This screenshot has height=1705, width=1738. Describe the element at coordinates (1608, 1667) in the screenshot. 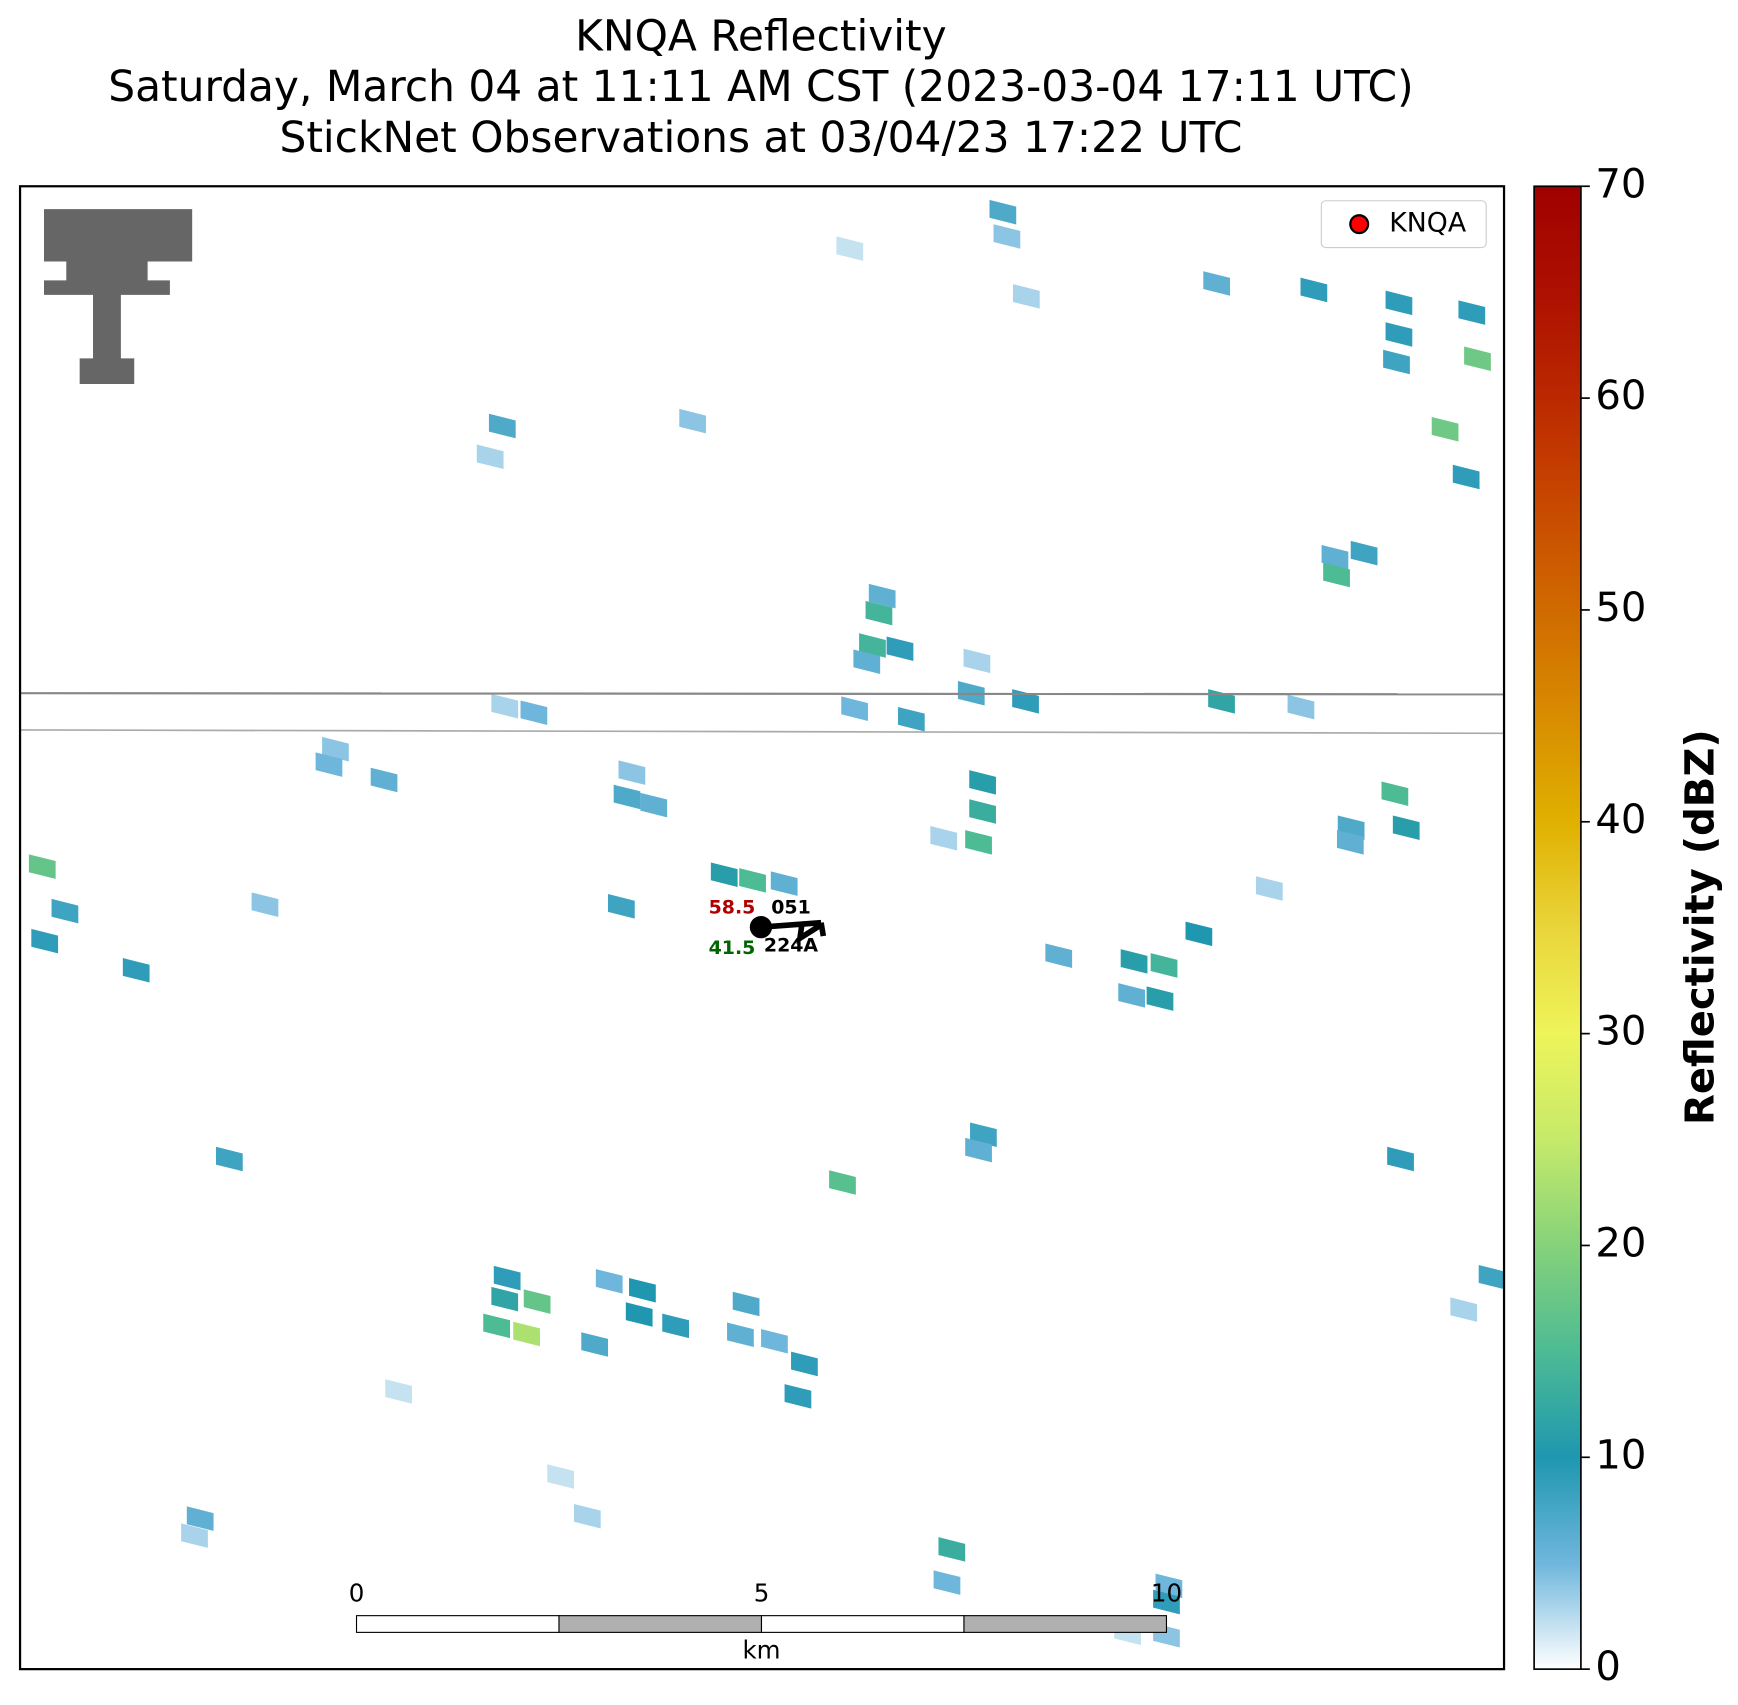

I see `colorbar-tick-label: 0` at that location.